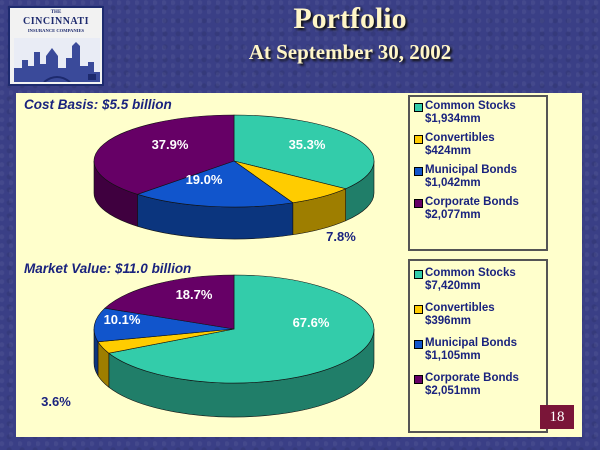 Image resolution: width=600 pixels, height=450 pixels. What do you see at coordinates (307, 144) in the screenshot?
I see `pie-value-label: 35.3%` at bounding box center [307, 144].